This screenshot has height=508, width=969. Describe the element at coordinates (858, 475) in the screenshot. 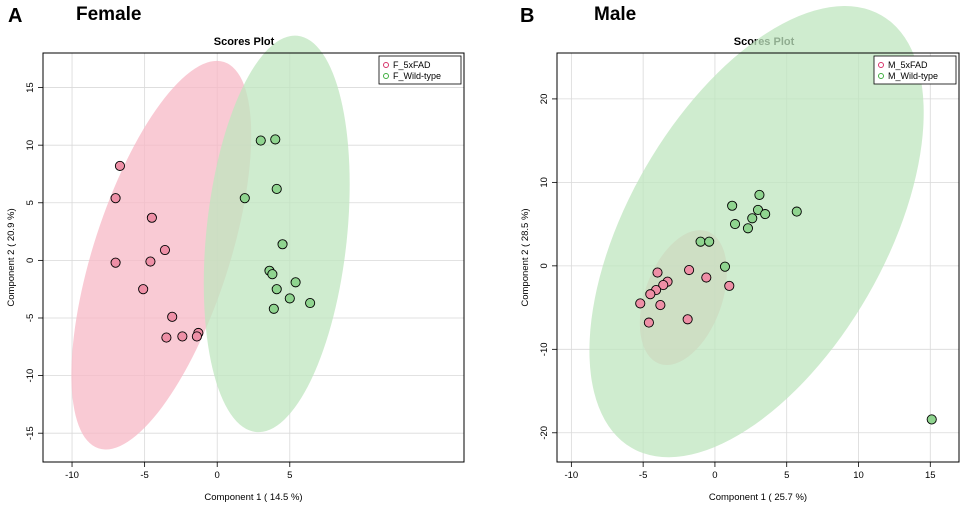

I see `male-xtick-label: 10` at that location.